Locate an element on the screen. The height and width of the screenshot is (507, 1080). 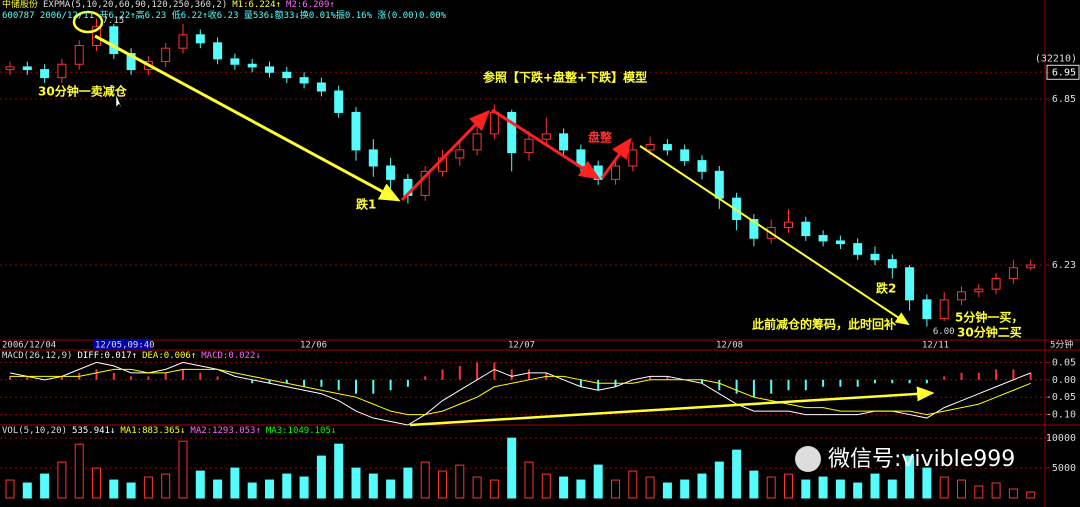
high-label: 7.15 is located at coordinates (114, 21).